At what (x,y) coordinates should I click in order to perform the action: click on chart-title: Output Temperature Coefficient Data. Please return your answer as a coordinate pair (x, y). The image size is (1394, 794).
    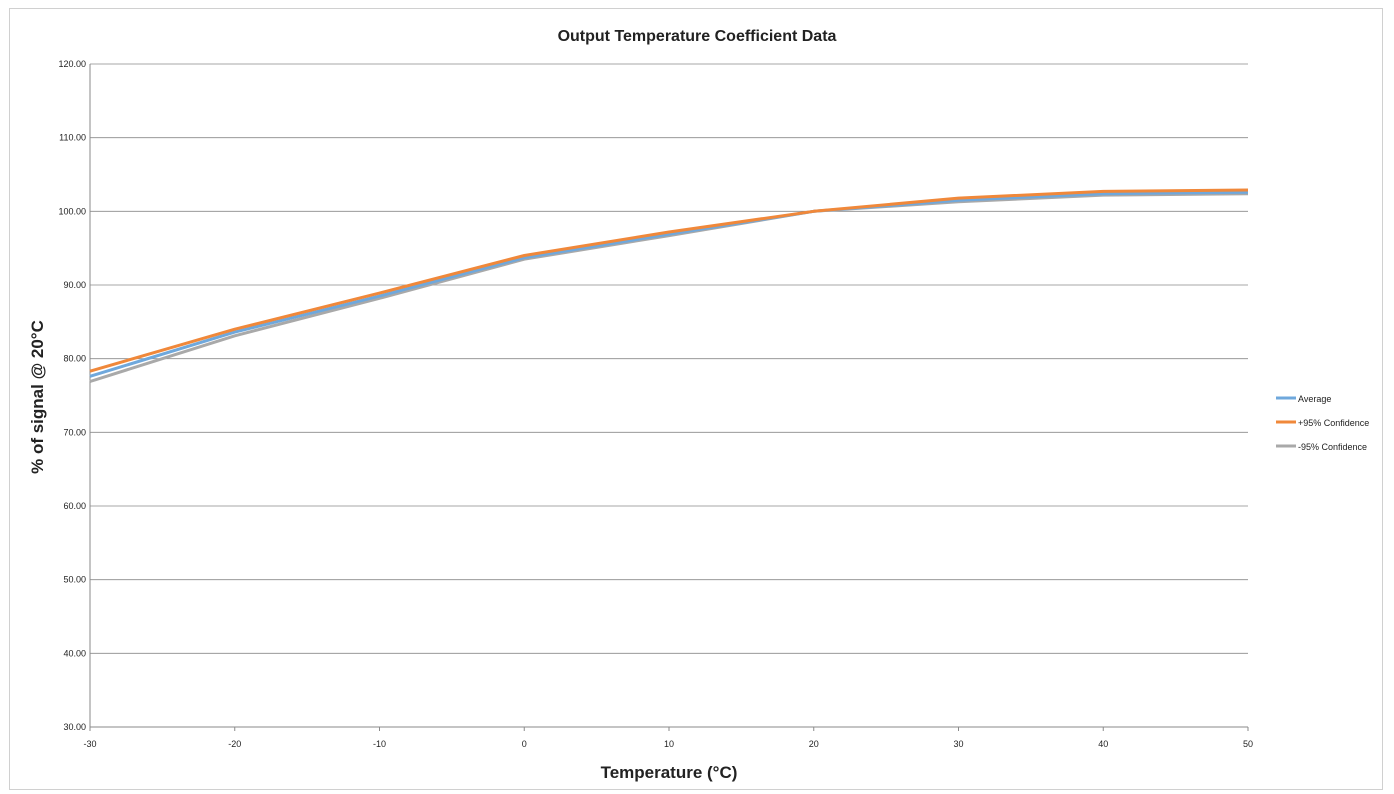
    Looking at the image, I should click on (697, 36).